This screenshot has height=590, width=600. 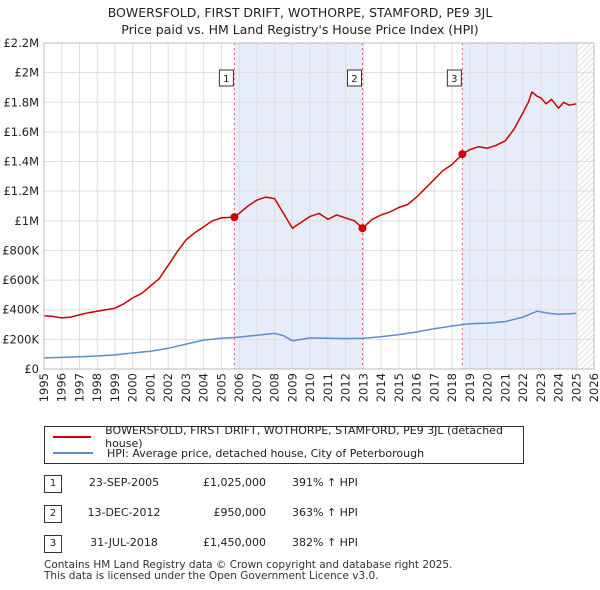 I want to click on x-tick-label: 2018, so click(x=452, y=387).